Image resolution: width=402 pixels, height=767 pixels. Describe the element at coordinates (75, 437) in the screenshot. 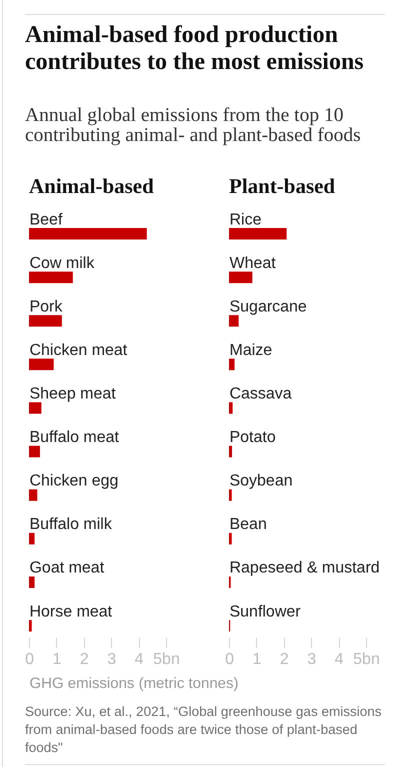

I see `y-tick-label: Buffalo meat` at that location.